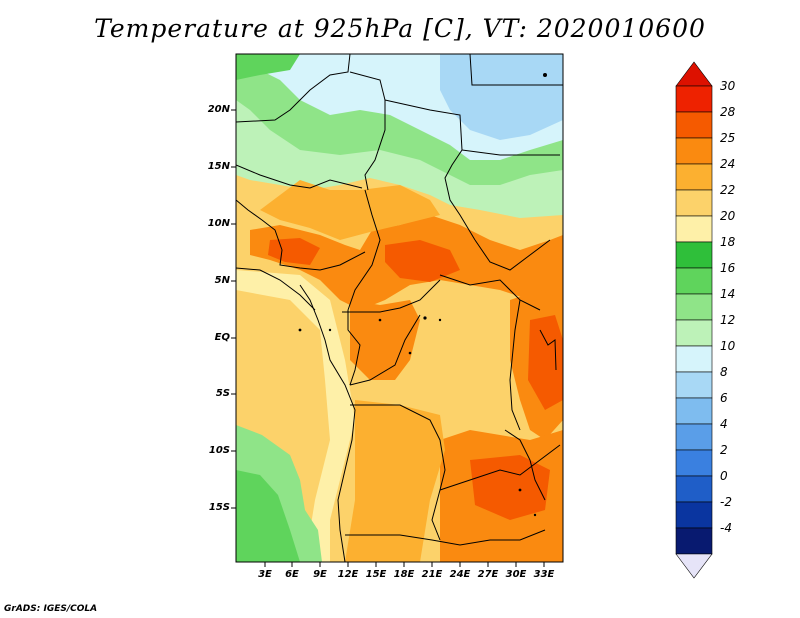 The height and width of the screenshot is (618, 800). Describe the element at coordinates (694, 74) in the screenshot. I see `colorbar-top-arrow` at that location.